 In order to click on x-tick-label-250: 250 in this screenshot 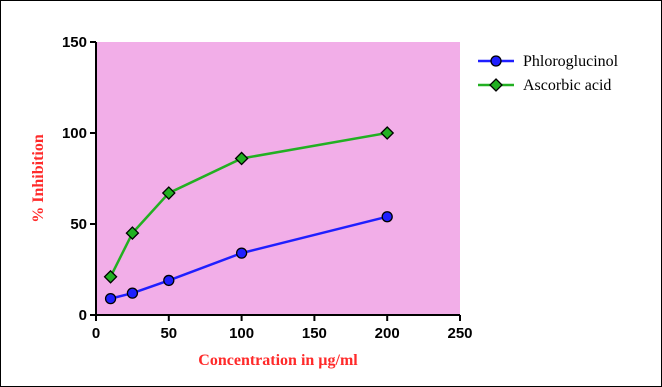, I will do `click(459, 333)`.